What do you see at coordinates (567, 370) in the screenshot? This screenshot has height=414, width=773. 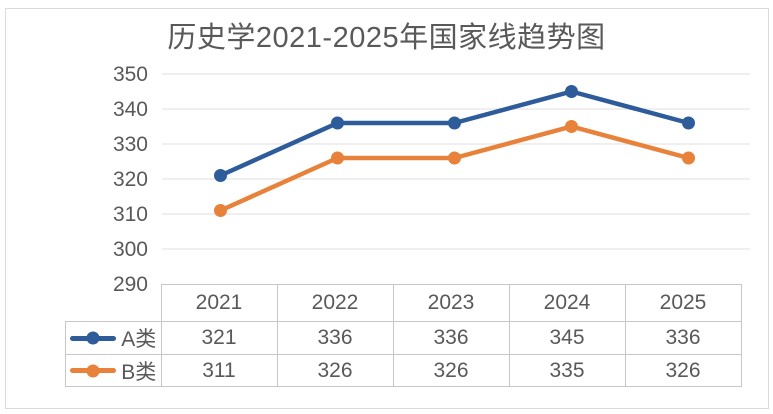 I see `value-cell-B类-2024: 335` at bounding box center [567, 370].